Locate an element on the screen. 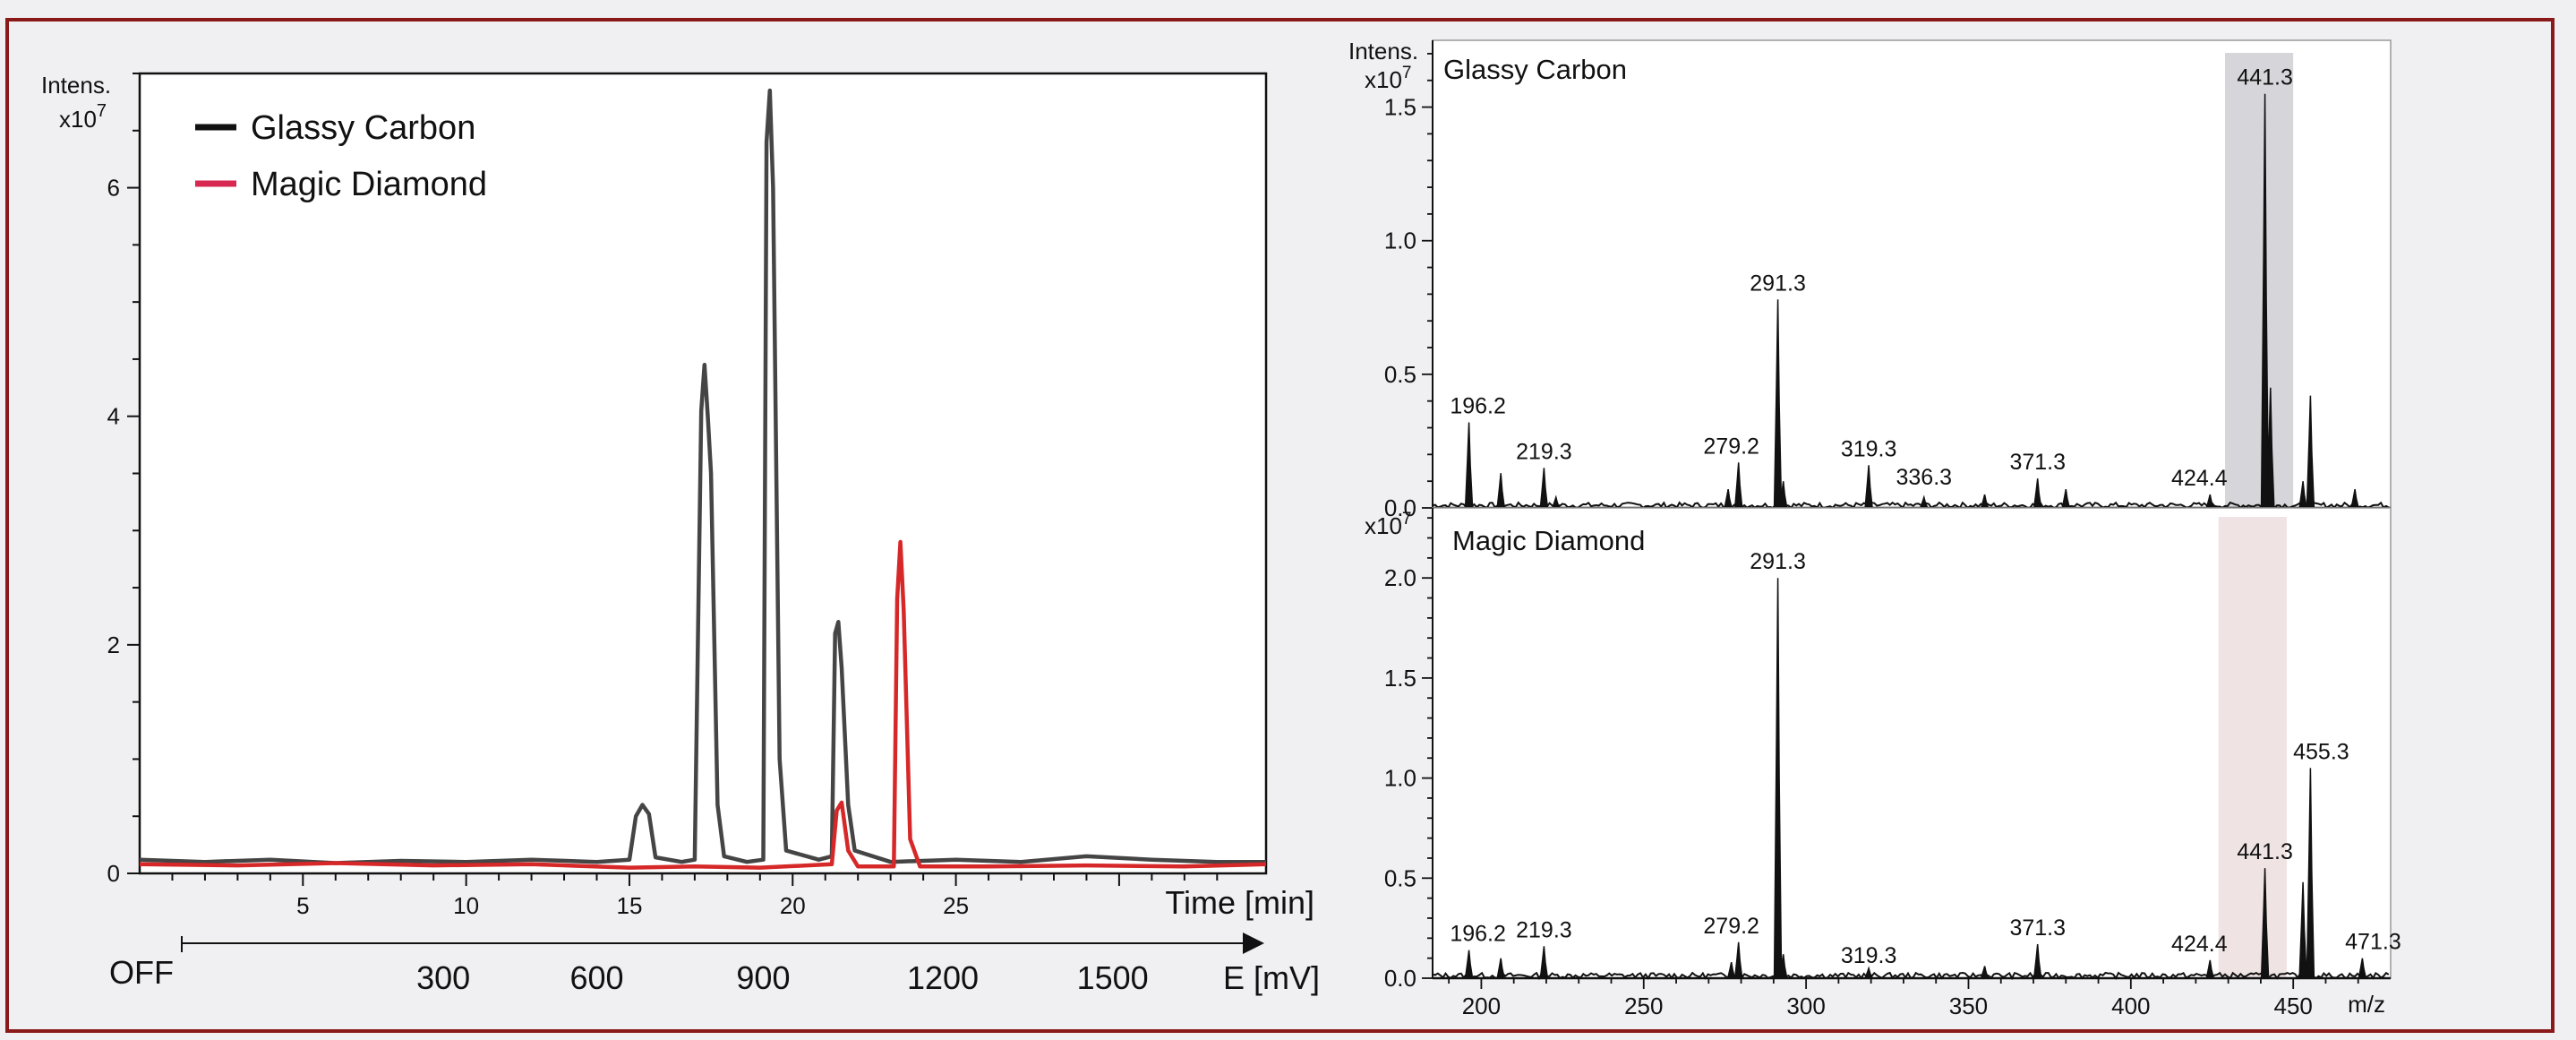  chromatogram-y-scale: x107 is located at coordinates (83, 117).